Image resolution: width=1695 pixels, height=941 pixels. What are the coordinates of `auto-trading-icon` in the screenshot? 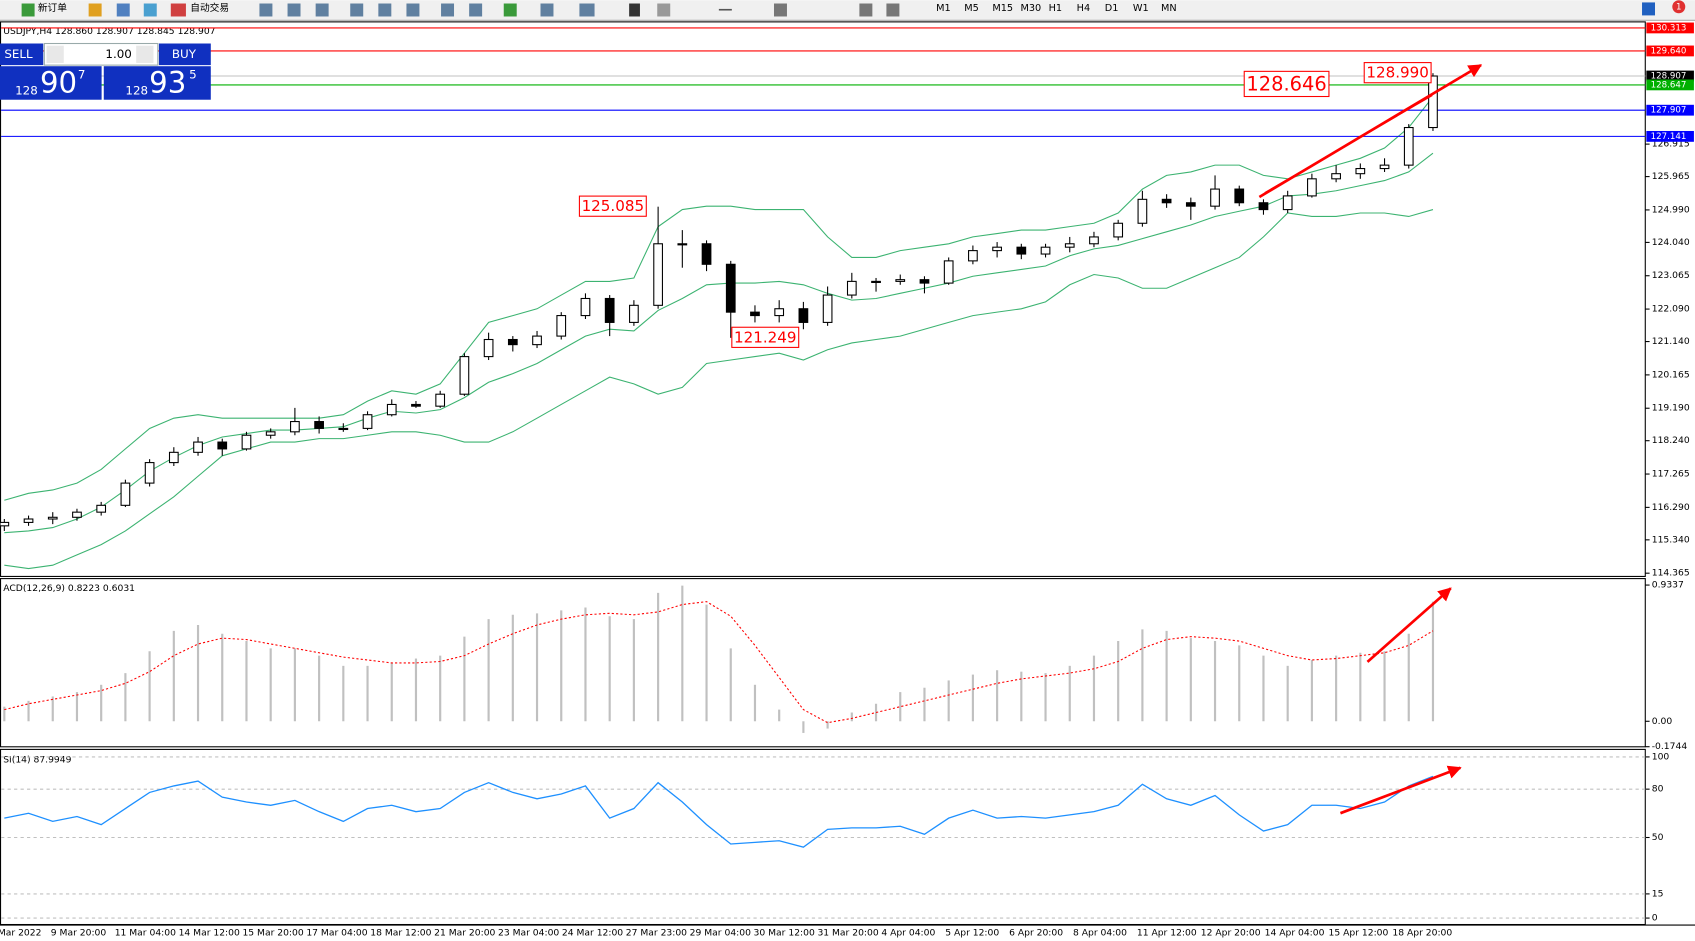 It's located at (178, 10).